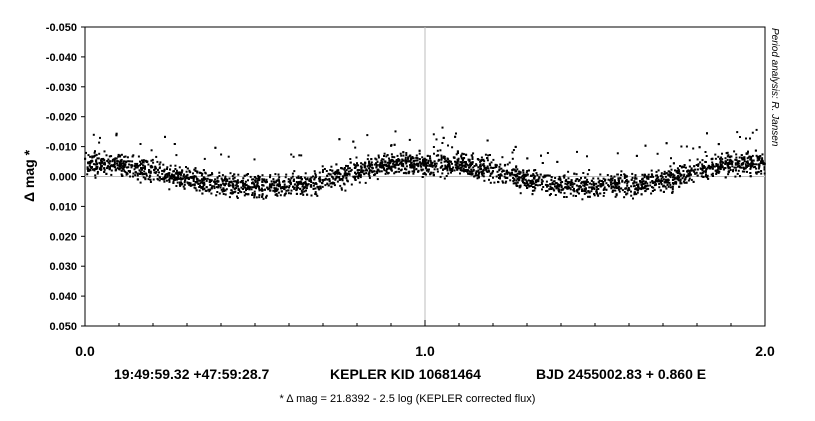 This screenshot has width=815, height=421. What do you see at coordinates (63, 267) in the screenshot?
I see `y-tick-label: 0.030` at bounding box center [63, 267].